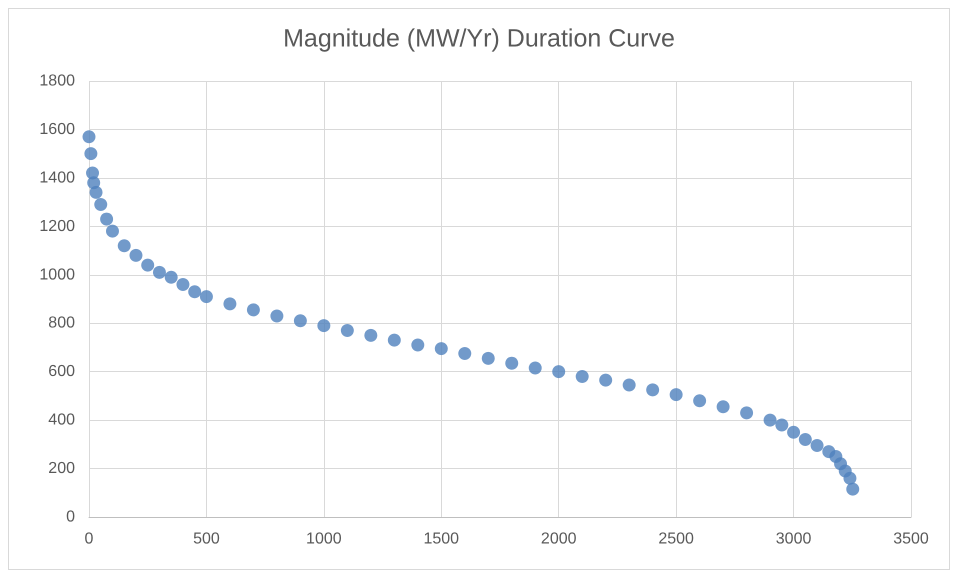 This screenshot has height=578, width=957. I want to click on x-tick-label: 1000, so click(324, 539).